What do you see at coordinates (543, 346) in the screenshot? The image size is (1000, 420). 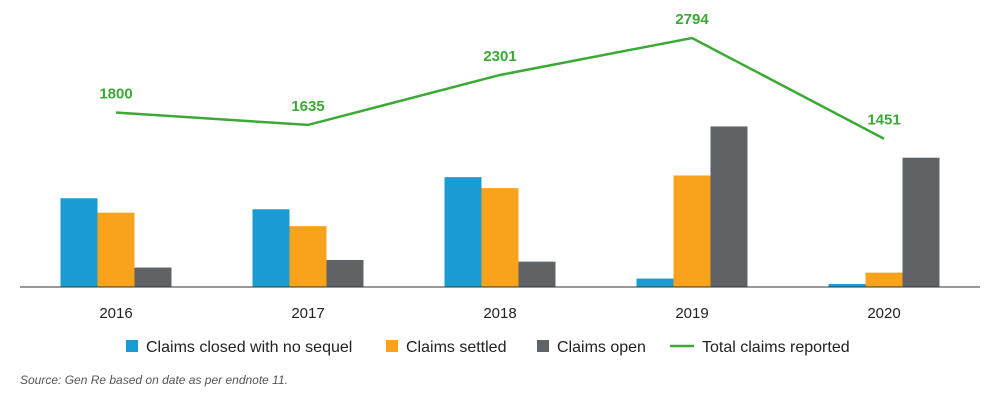 I see `legend-swatch-claims-open` at bounding box center [543, 346].